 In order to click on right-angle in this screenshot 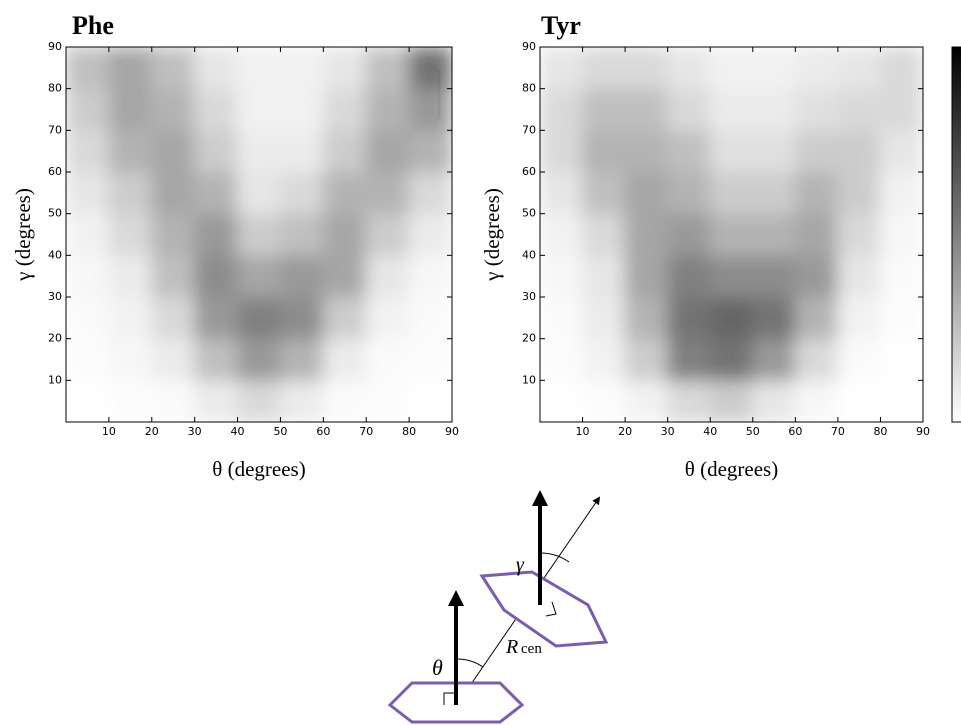, I will do `click(449, 698)`.